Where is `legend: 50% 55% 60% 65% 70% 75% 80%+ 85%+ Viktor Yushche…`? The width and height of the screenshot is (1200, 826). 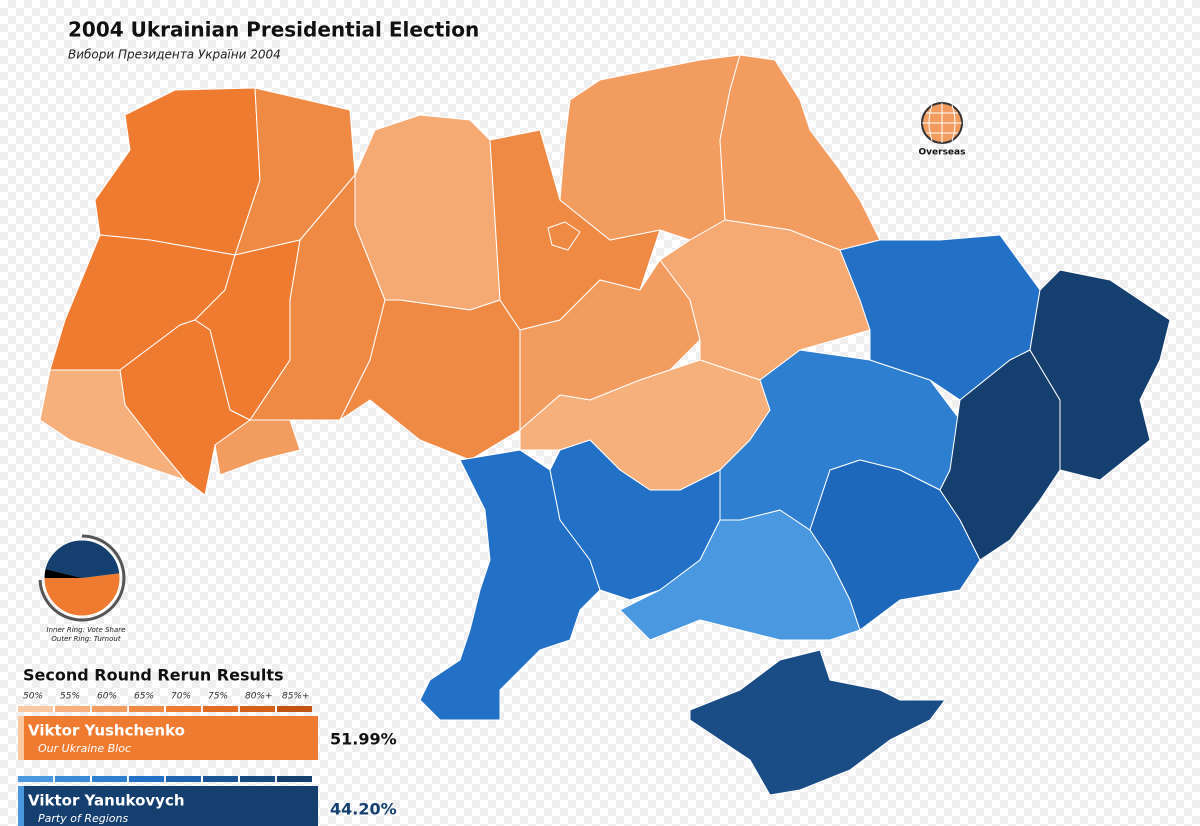 legend: 50% 55% 60% 65% 70% 75% 80%+ 85%+ Viktor Yushche… is located at coordinates (207, 759).